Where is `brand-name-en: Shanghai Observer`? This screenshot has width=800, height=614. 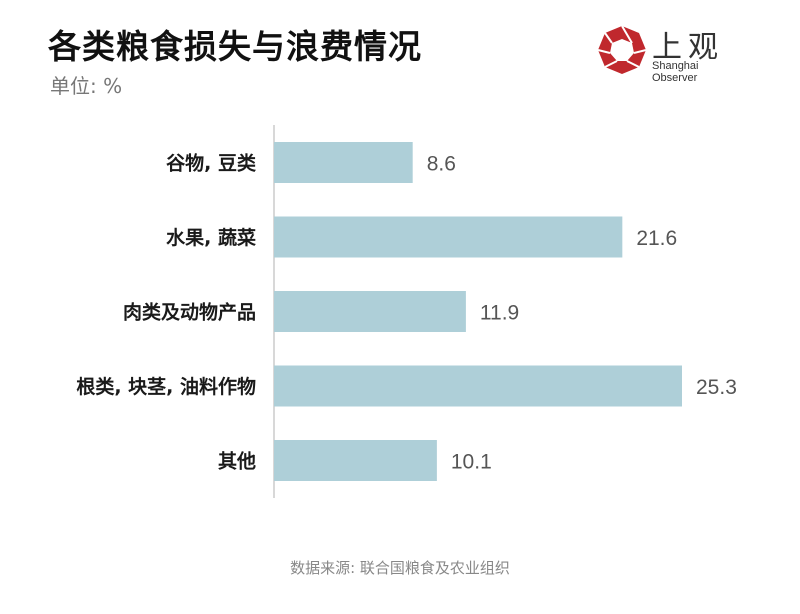
brand-name-en: Shanghai Observer is located at coordinates (675, 72).